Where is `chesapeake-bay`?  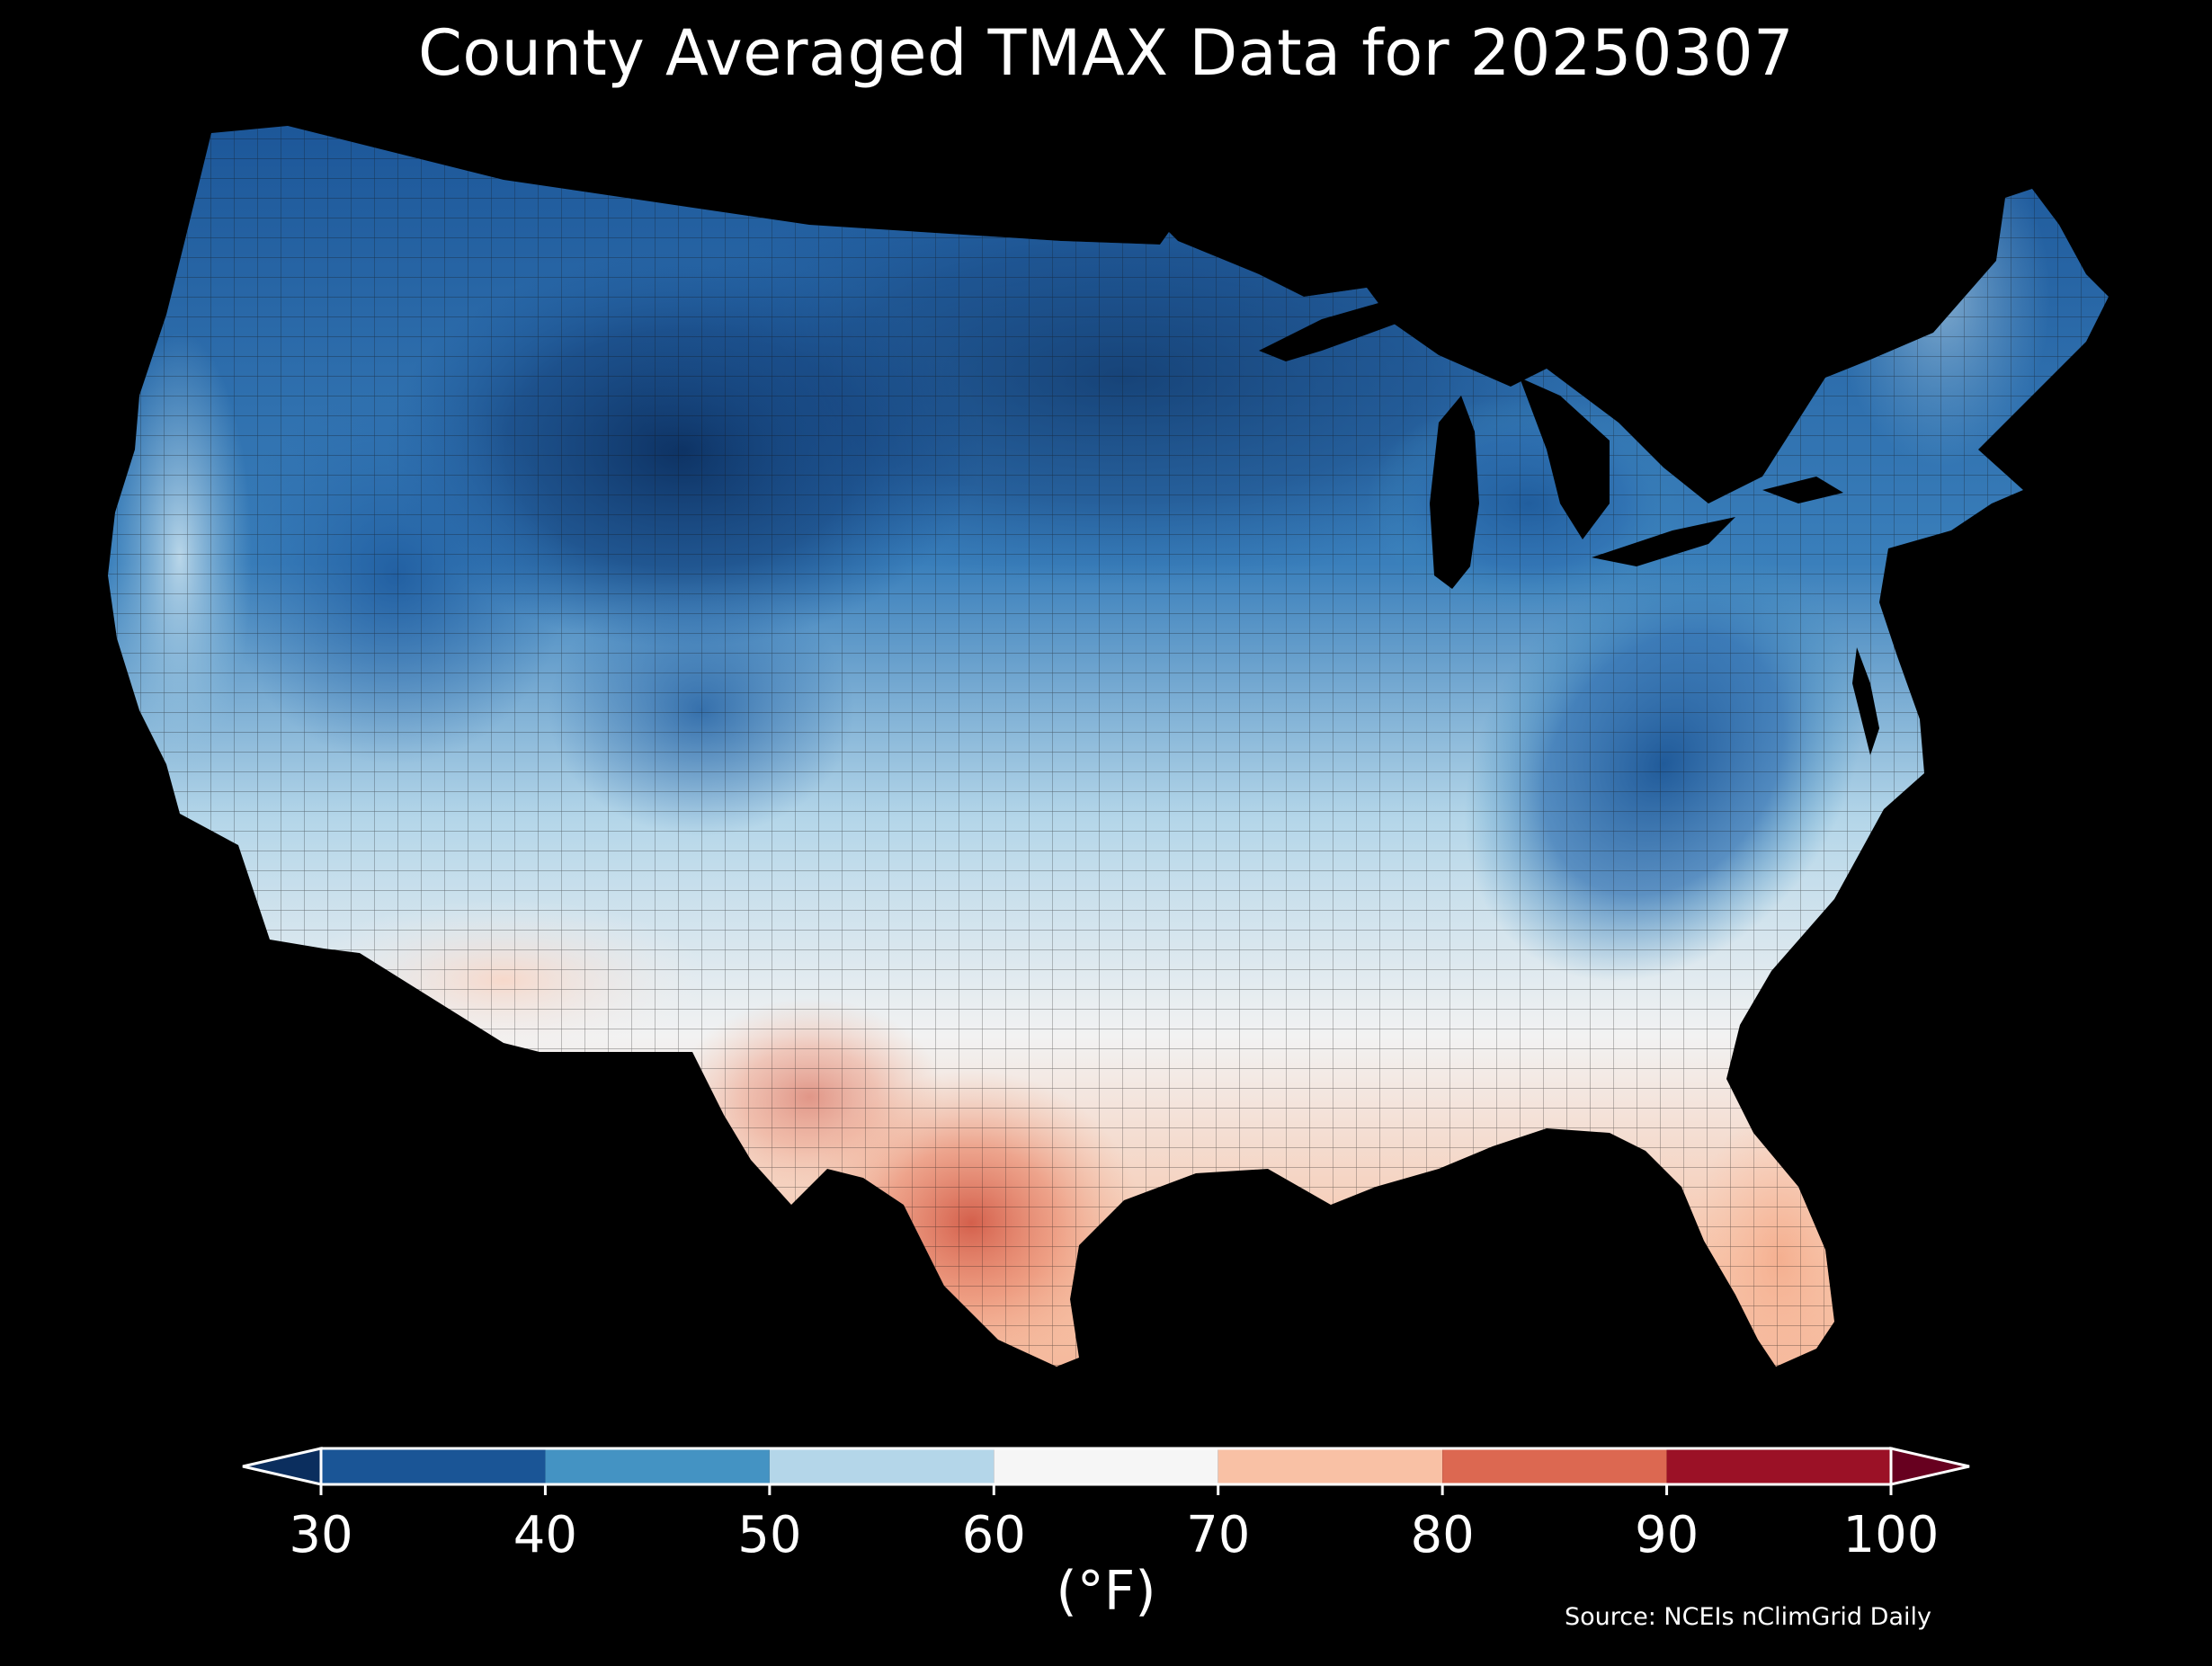 chesapeake-bay is located at coordinates (1865, 701).